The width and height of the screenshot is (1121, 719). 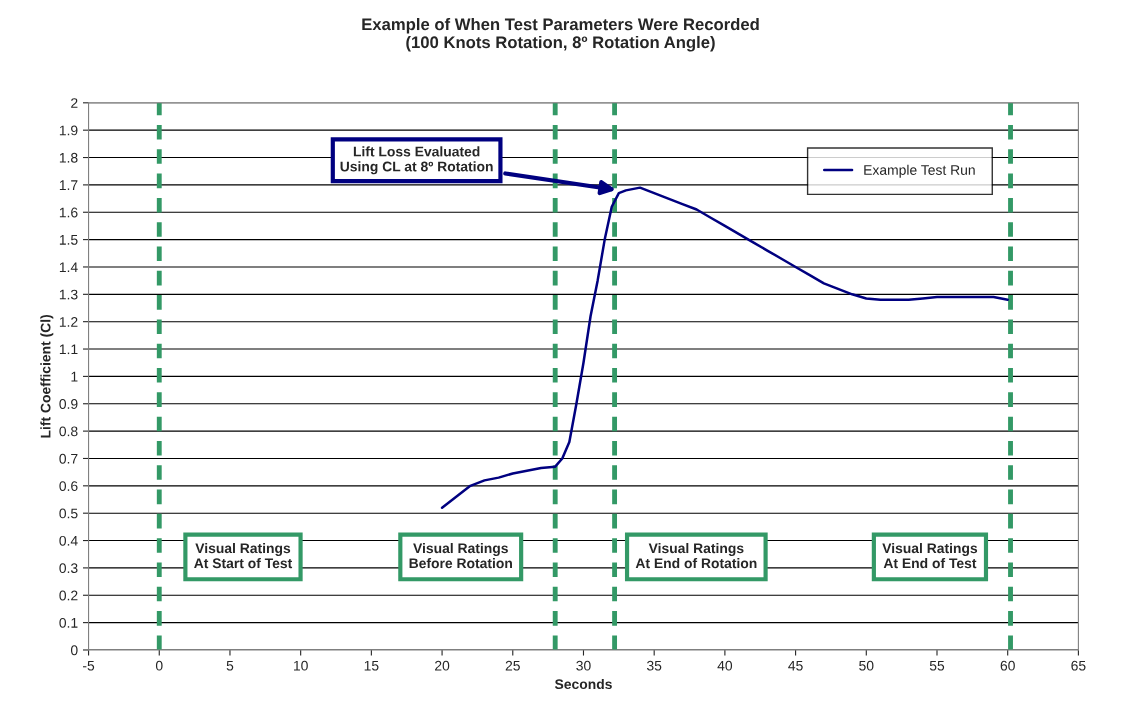 I want to click on annotation: Visual Ratings At Start of Test, so click(x=243, y=555).